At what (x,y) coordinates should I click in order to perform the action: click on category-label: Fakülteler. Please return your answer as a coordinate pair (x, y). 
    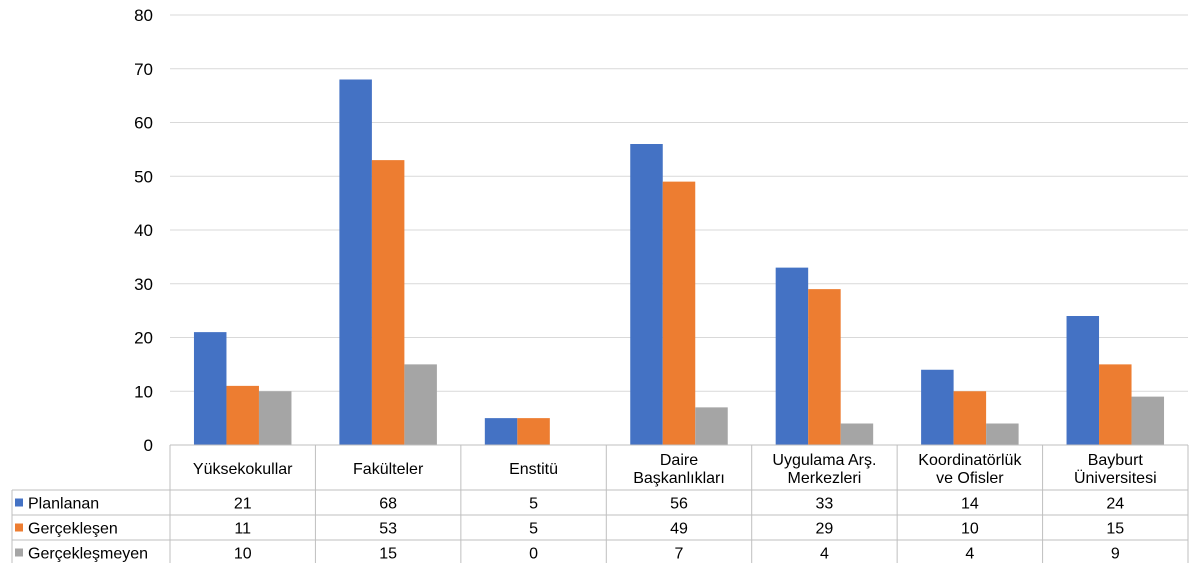
    Looking at the image, I should click on (388, 469).